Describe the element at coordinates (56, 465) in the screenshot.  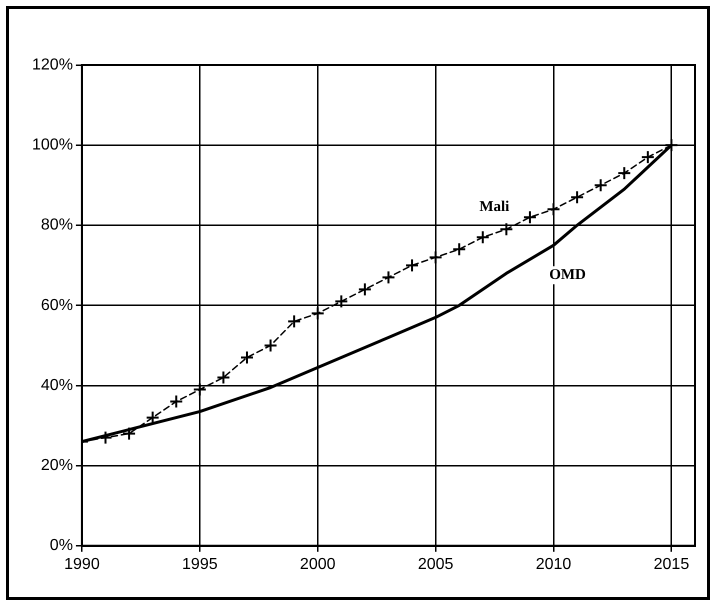
I see `y-tick-label: 20%` at that location.